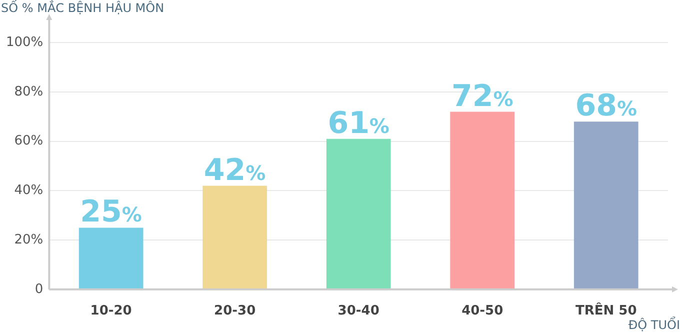  I want to click on x-tick-label: 40-50, so click(483, 311).